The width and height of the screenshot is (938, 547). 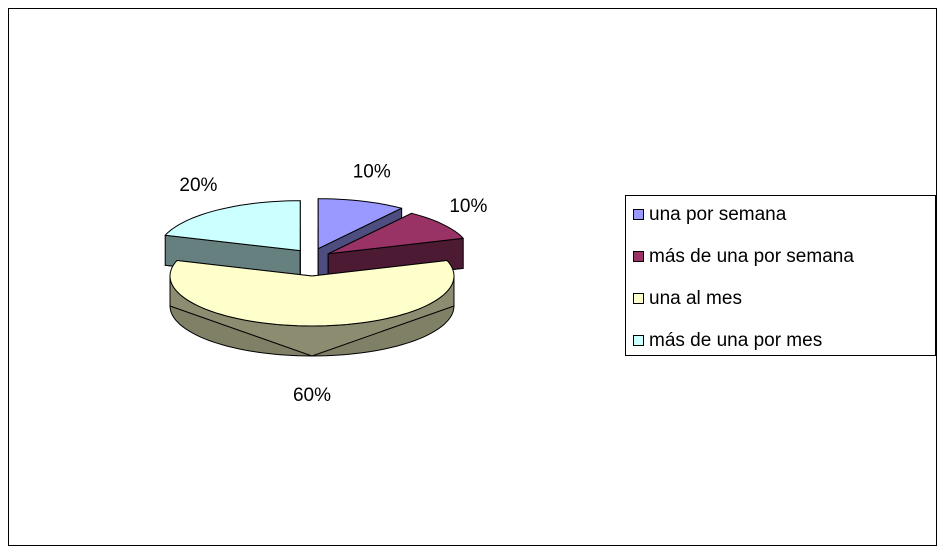 I want to click on data-label: 60%, so click(x=312, y=395).